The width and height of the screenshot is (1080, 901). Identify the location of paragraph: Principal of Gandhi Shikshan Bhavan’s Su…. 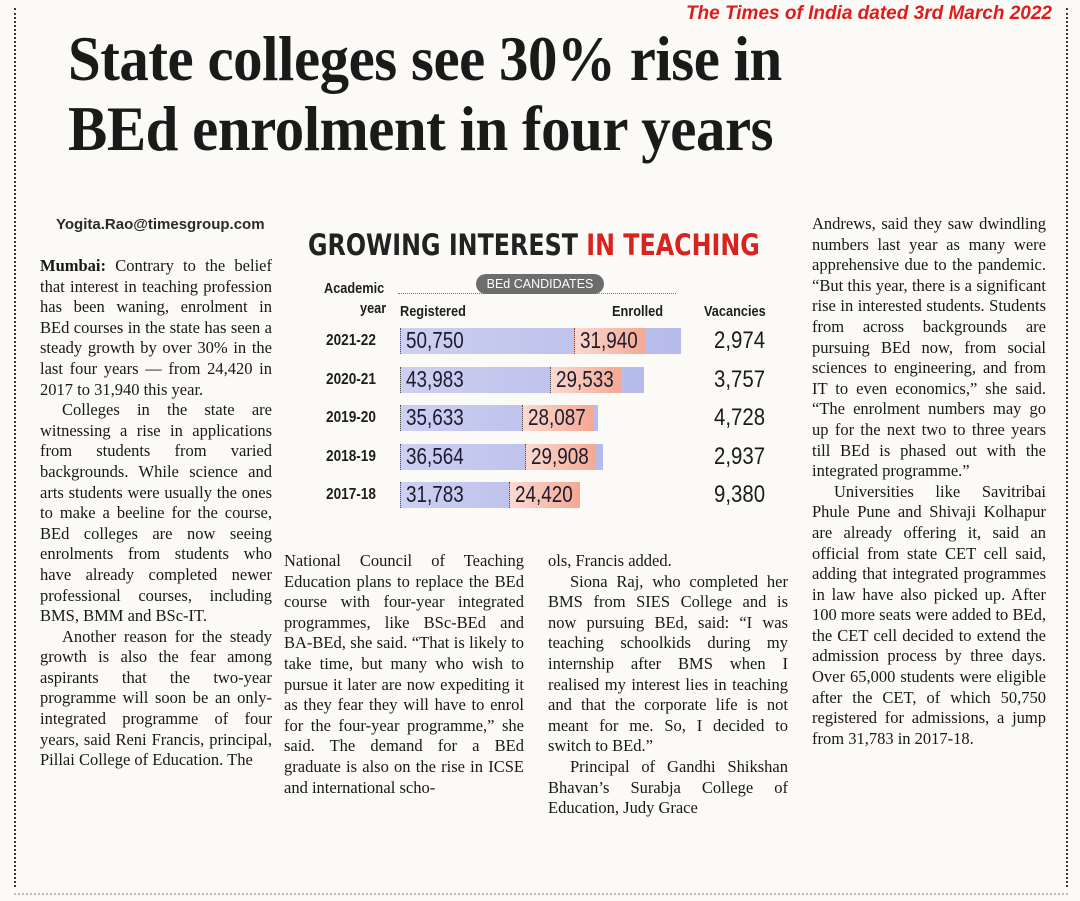
(668, 787).